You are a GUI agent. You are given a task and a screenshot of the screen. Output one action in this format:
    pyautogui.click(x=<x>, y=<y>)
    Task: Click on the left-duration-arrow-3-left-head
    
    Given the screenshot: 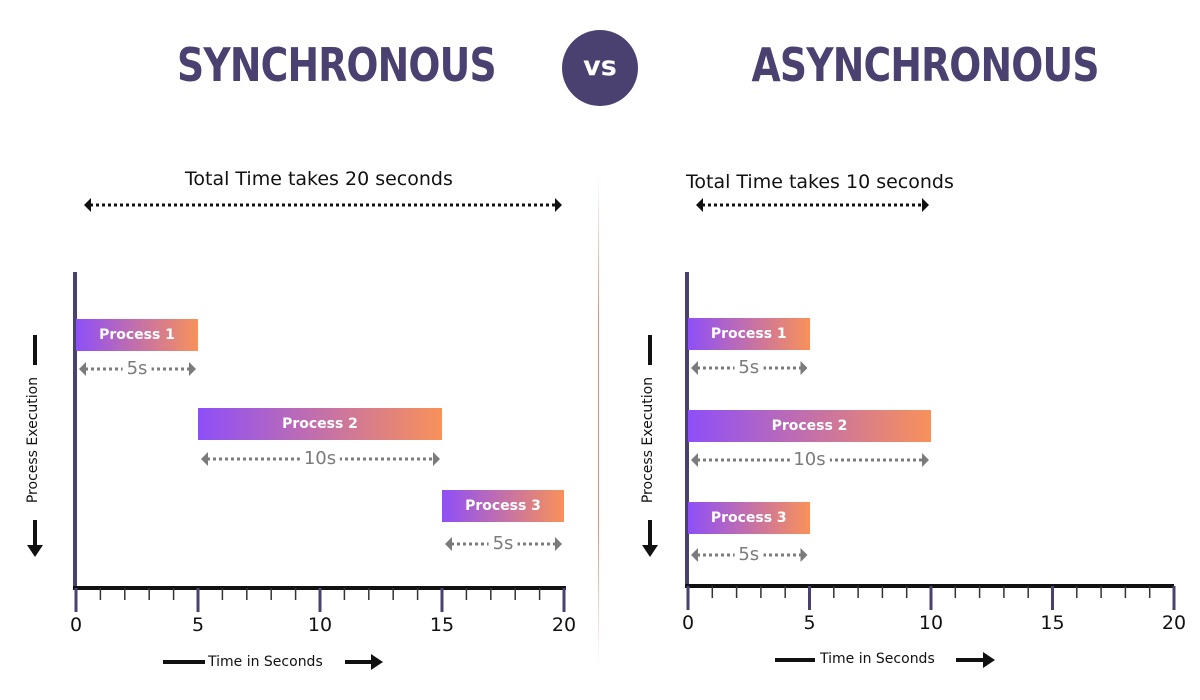 What is the action you would take?
    pyautogui.click(x=448, y=544)
    